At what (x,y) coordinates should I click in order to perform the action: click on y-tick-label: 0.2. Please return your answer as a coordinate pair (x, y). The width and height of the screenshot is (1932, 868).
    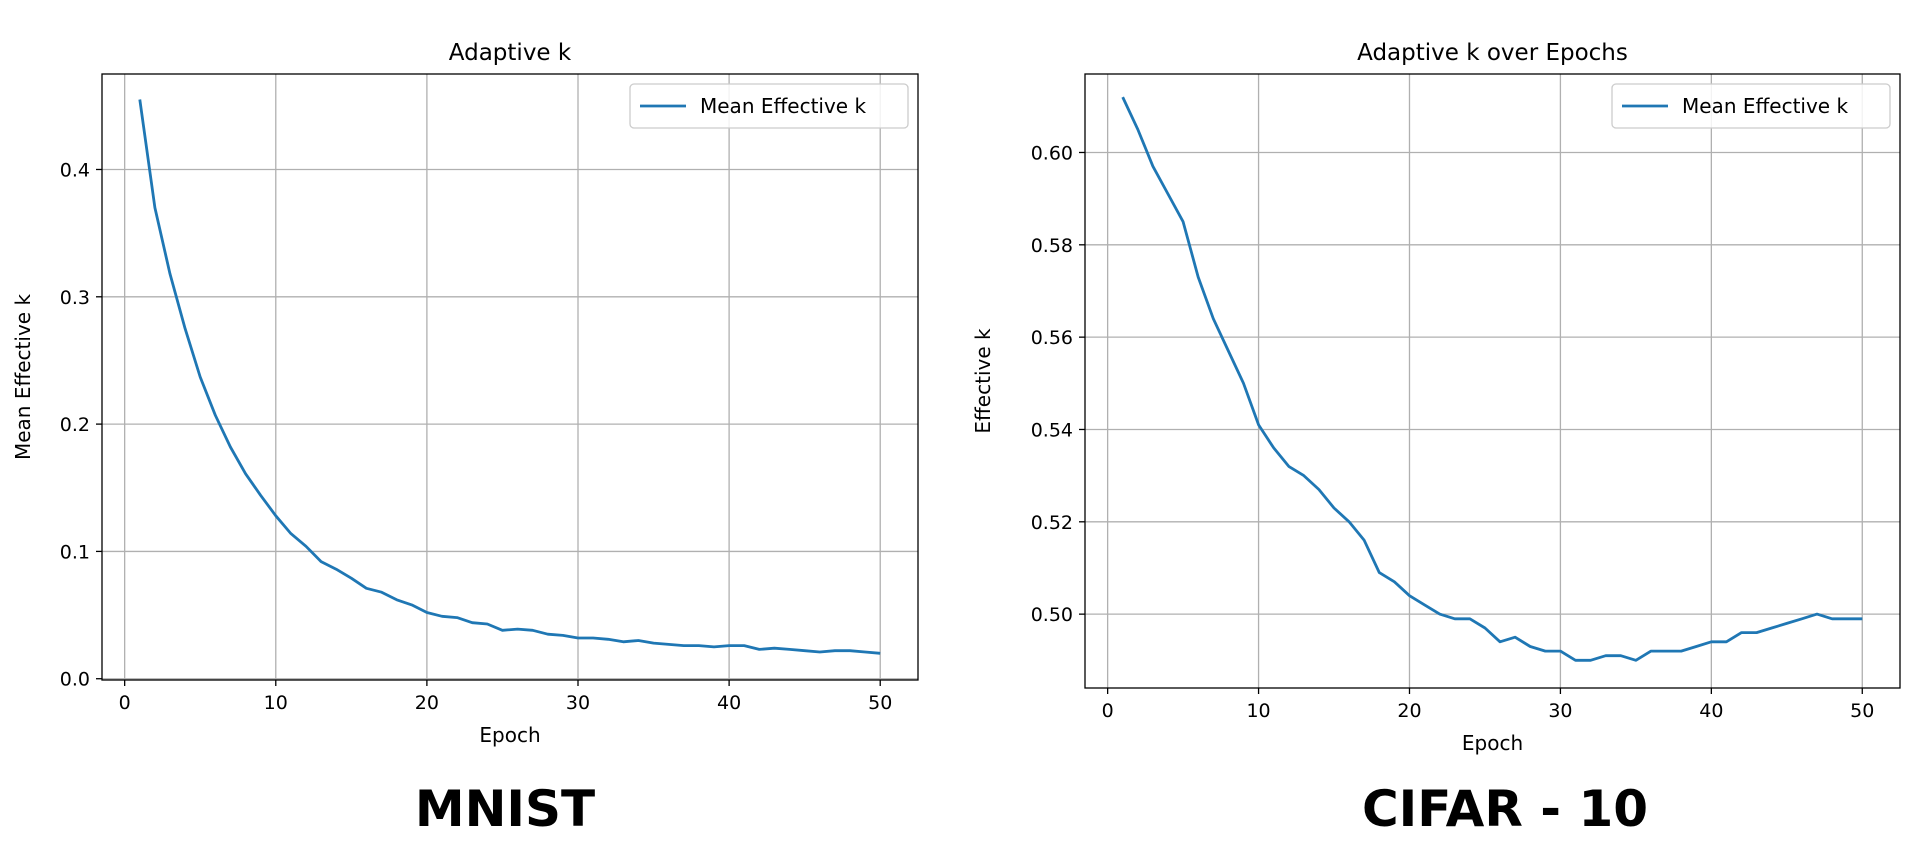
    Looking at the image, I should click on (75, 425).